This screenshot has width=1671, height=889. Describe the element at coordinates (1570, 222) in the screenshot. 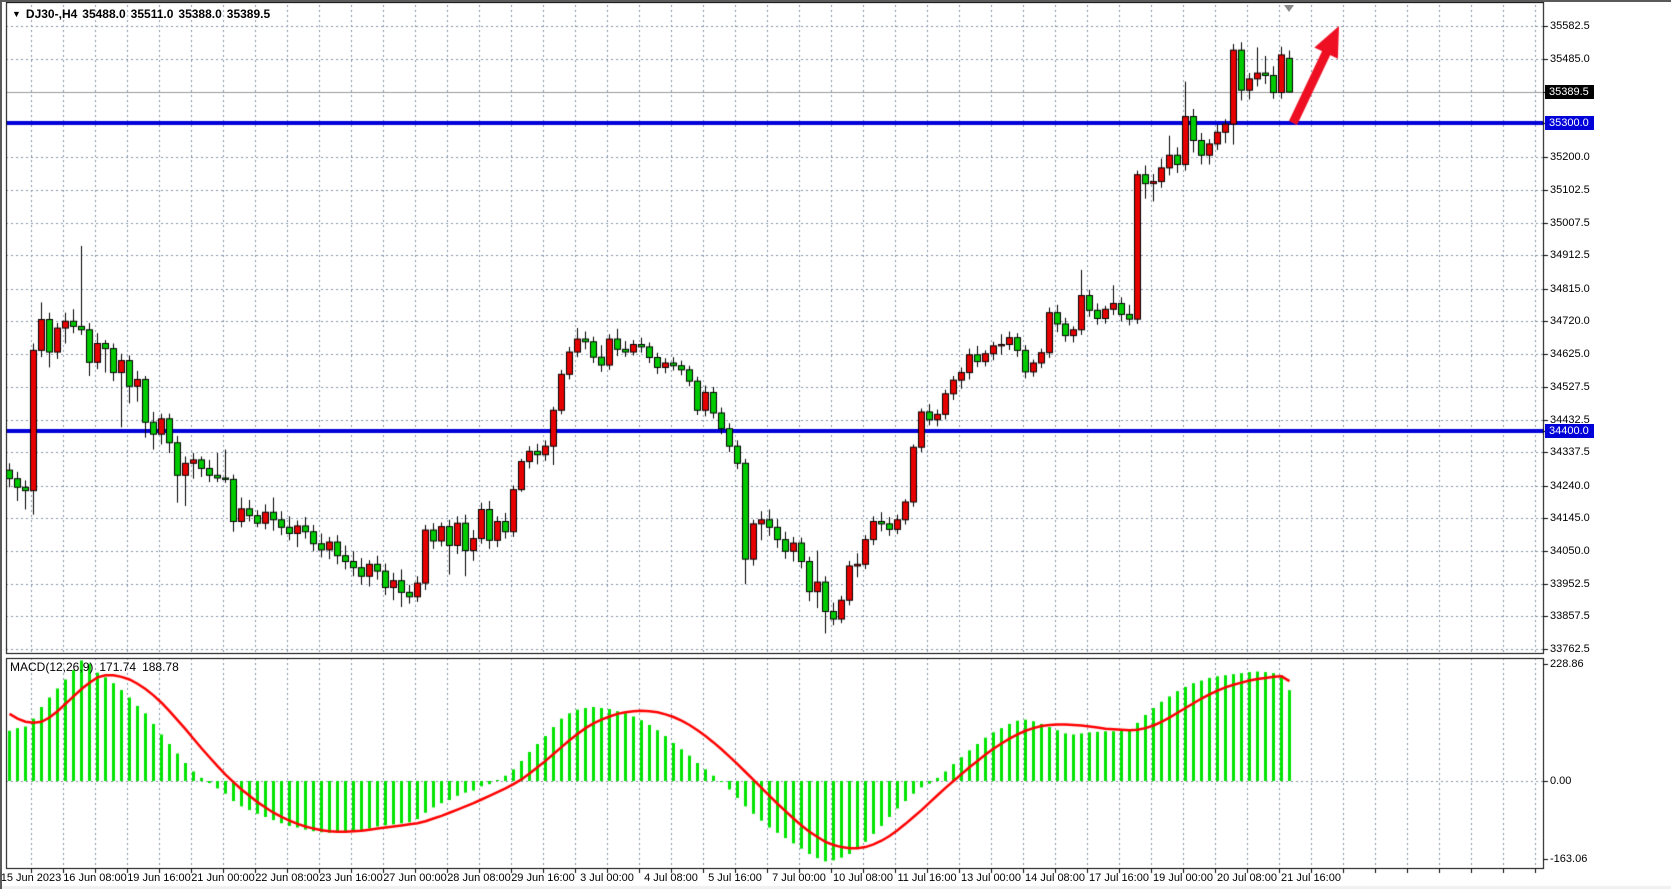

I see `price-axis-label: 35007.5` at that location.